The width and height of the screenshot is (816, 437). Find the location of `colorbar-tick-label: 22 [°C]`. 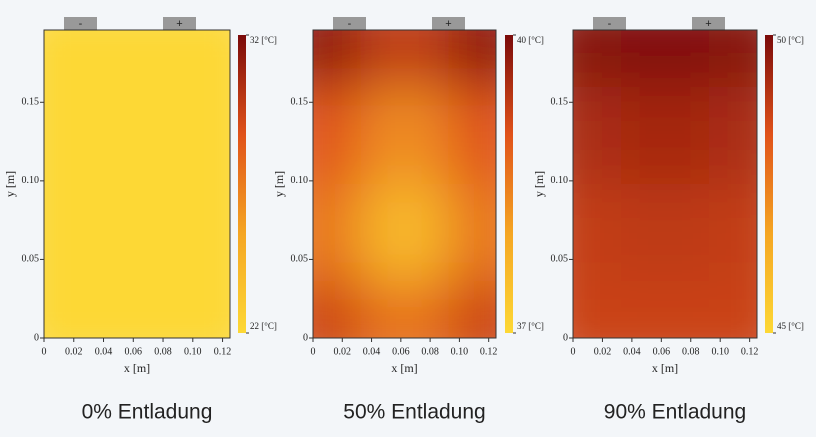

colorbar-tick-label: 22 [°C] is located at coordinates (263, 326).